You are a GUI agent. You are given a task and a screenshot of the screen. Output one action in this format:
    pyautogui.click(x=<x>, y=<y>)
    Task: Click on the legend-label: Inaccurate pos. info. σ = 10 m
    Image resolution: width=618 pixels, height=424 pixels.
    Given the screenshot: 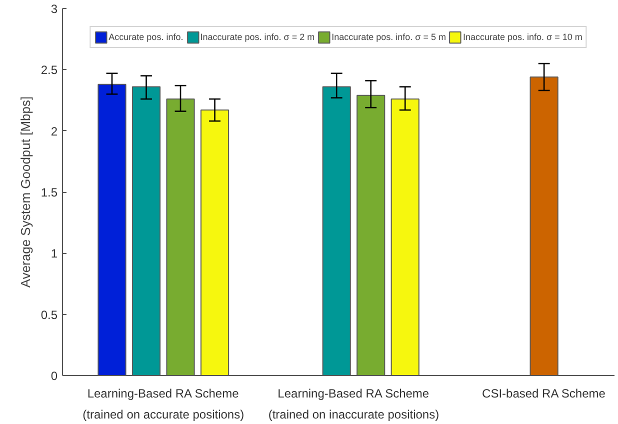 What is the action you would take?
    pyautogui.click(x=522, y=37)
    